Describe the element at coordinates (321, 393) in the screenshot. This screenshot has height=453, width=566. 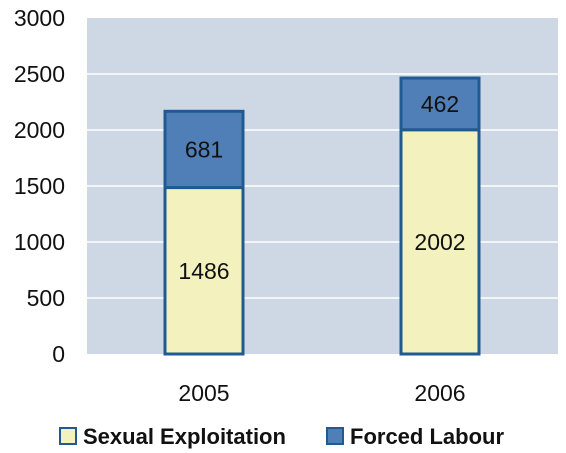
I see `x-axis-ticks: 2005 2006` at that location.